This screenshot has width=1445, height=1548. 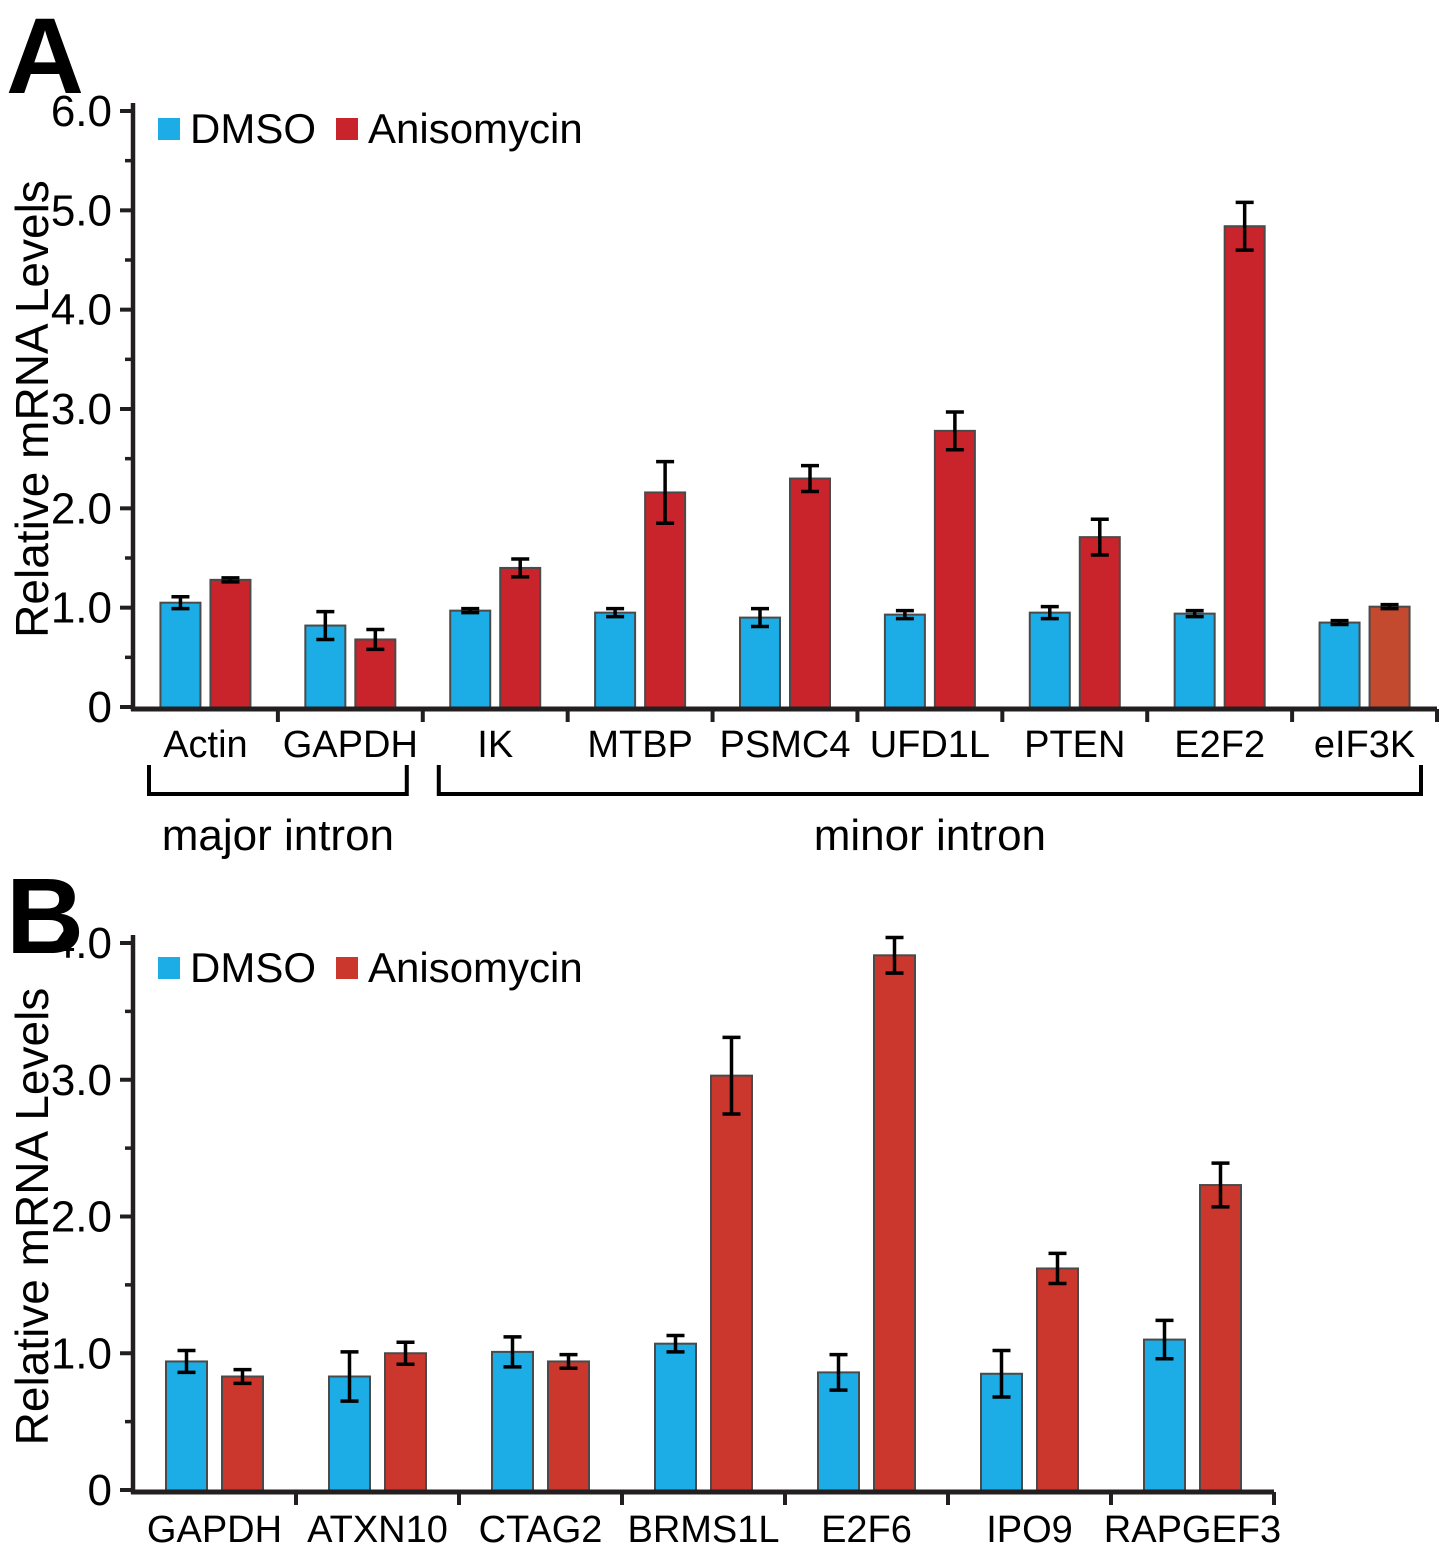 I want to click on panel-b-x-label-ipo9: IPO9, so click(x=1029, y=1528).